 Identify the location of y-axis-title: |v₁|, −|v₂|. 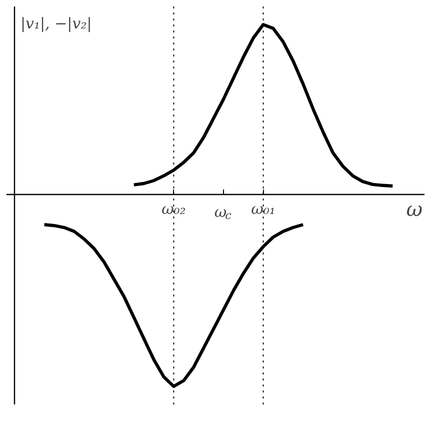
(56, 23).